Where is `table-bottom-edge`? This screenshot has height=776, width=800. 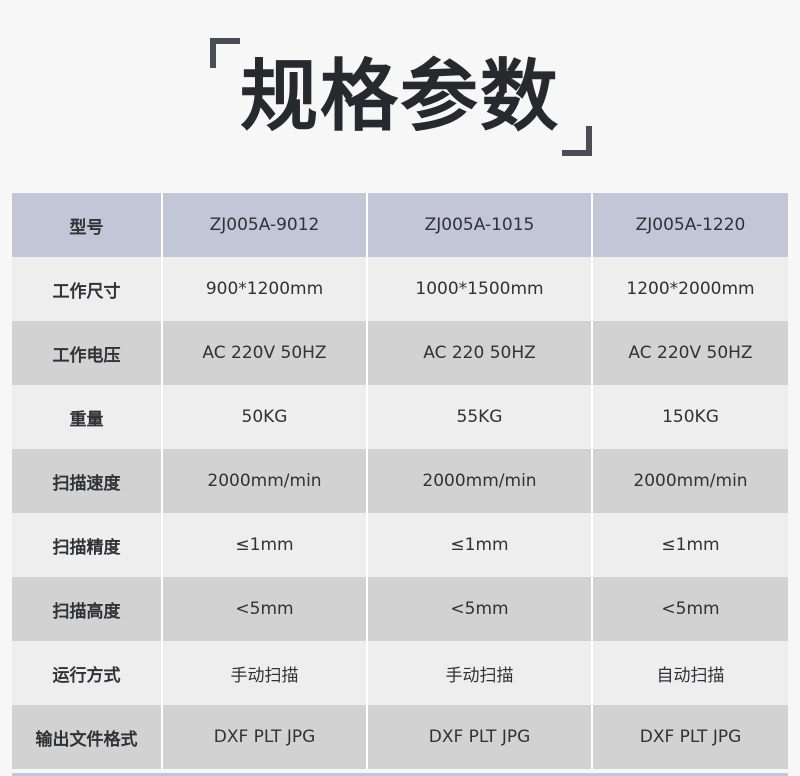
table-bottom-edge is located at coordinates (400, 774).